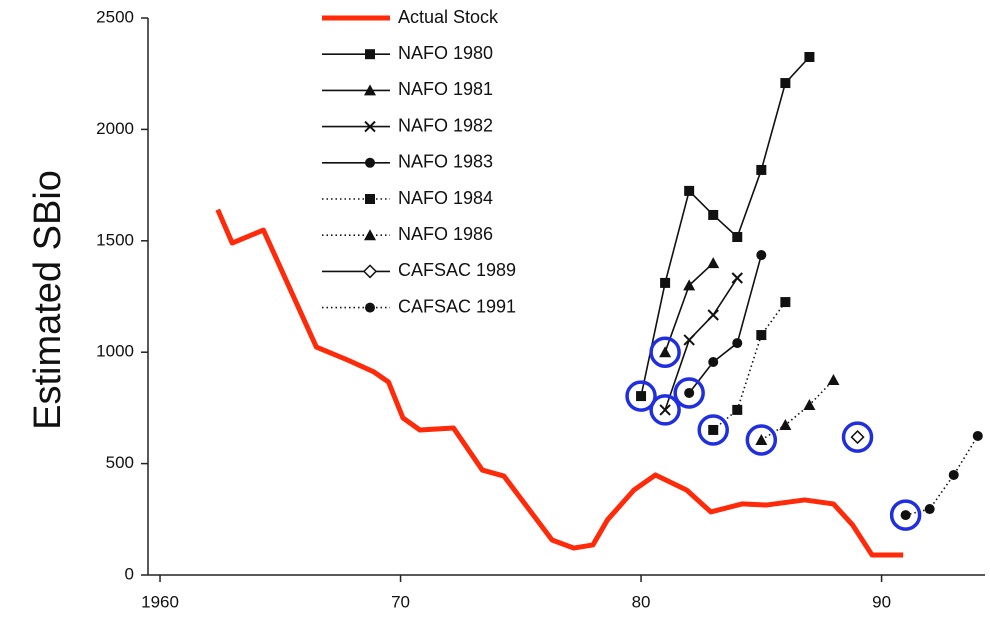  I want to click on legend-label: NAFO 1984, so click(445, 198).